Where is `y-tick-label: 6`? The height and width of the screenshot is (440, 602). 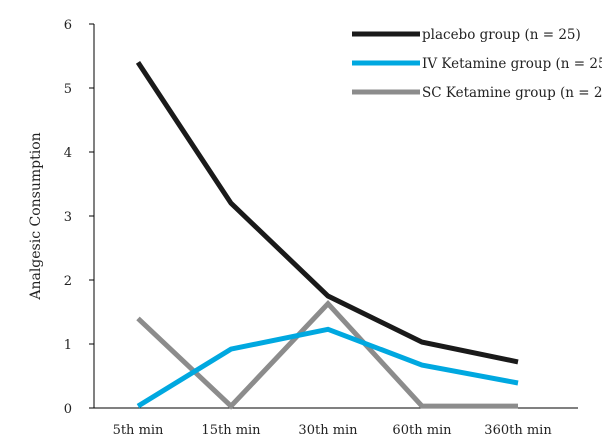
y-tick-label: 6 is located at coordinates (68, 25).